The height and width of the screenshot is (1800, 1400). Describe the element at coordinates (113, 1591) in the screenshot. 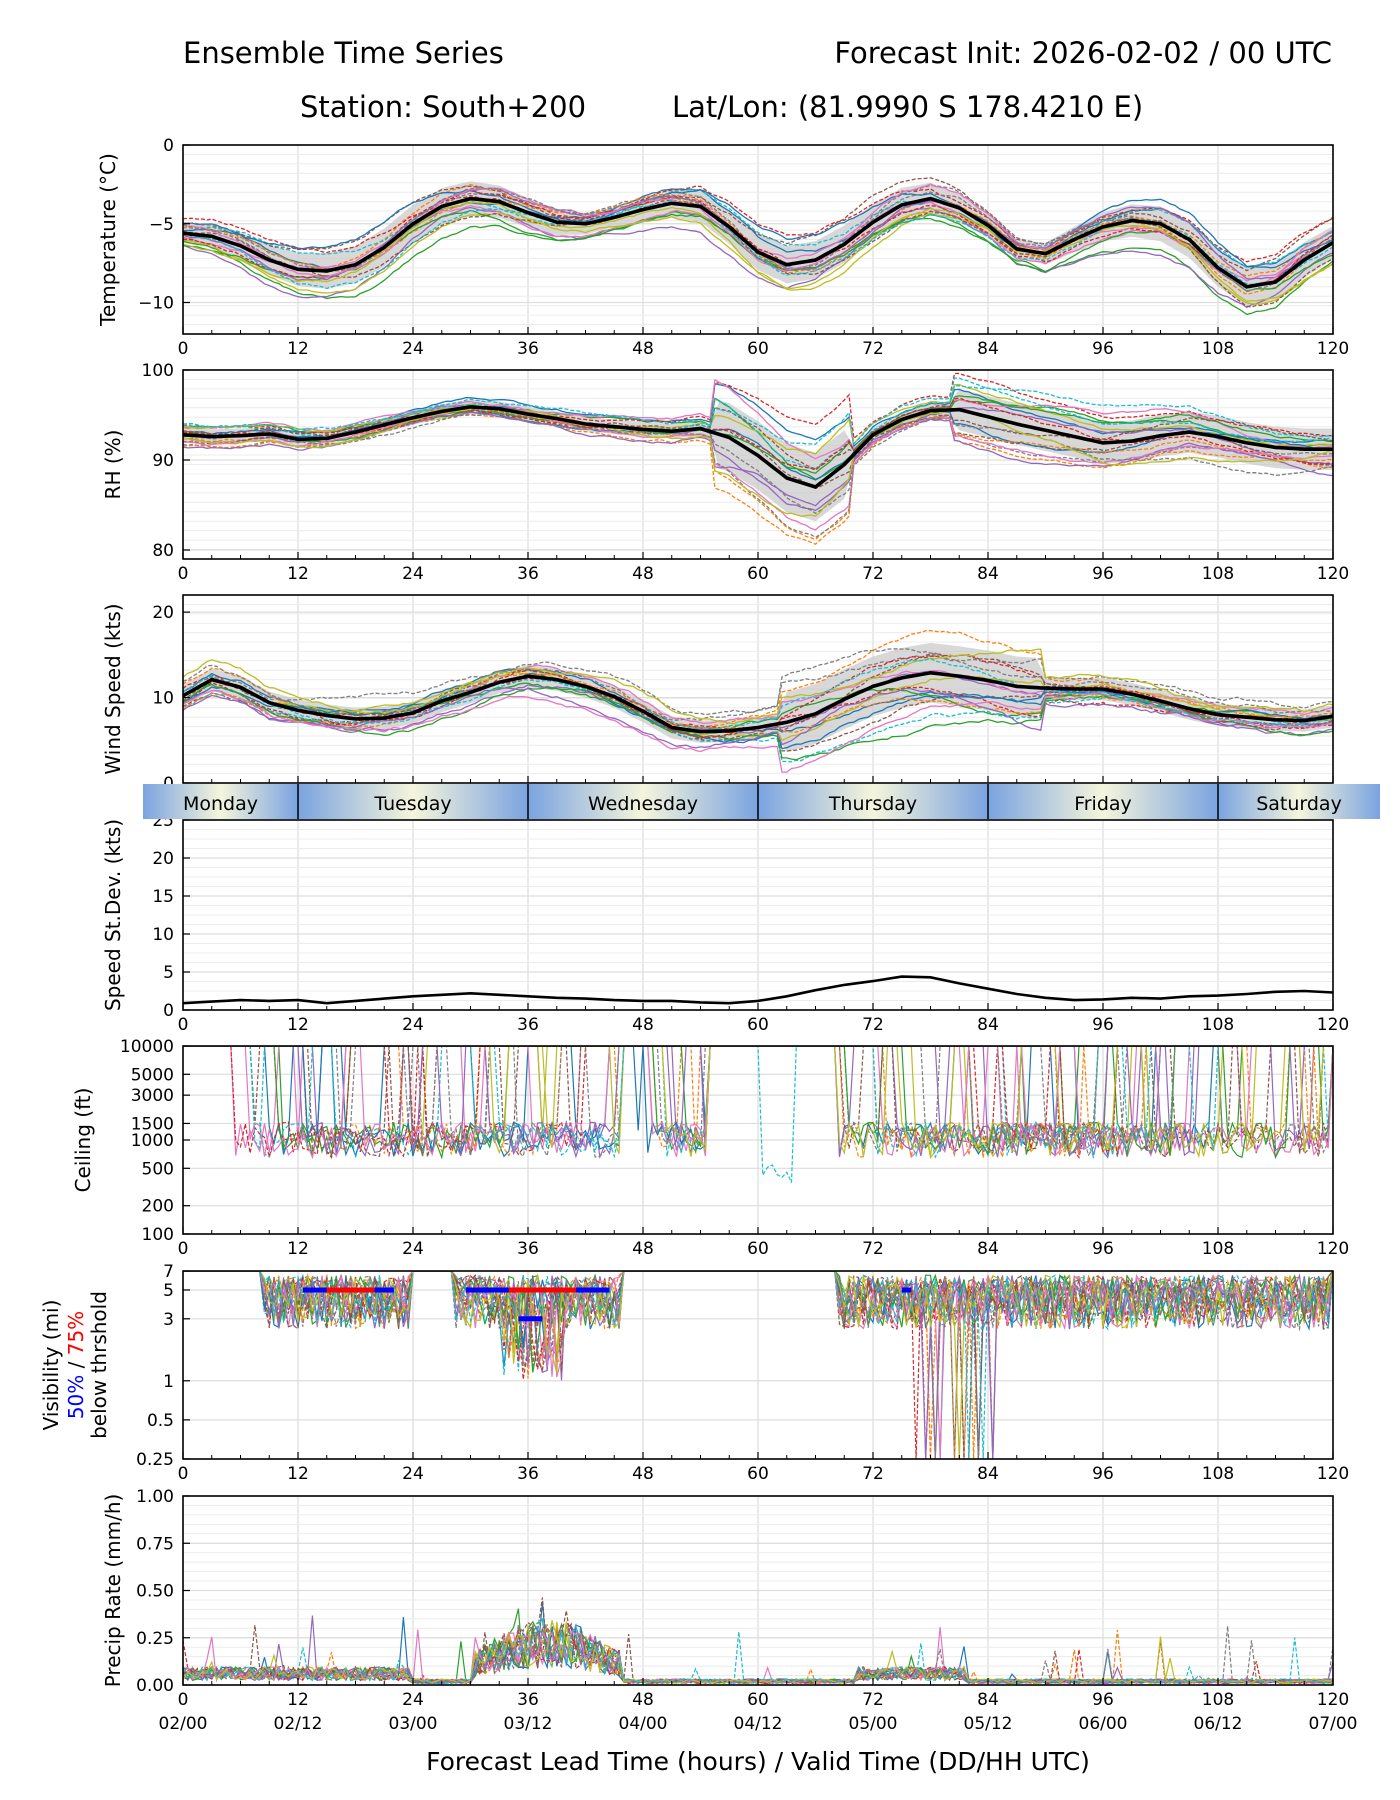

I see `precip-ylabel: Precip Rate (mm/h)` at that location.